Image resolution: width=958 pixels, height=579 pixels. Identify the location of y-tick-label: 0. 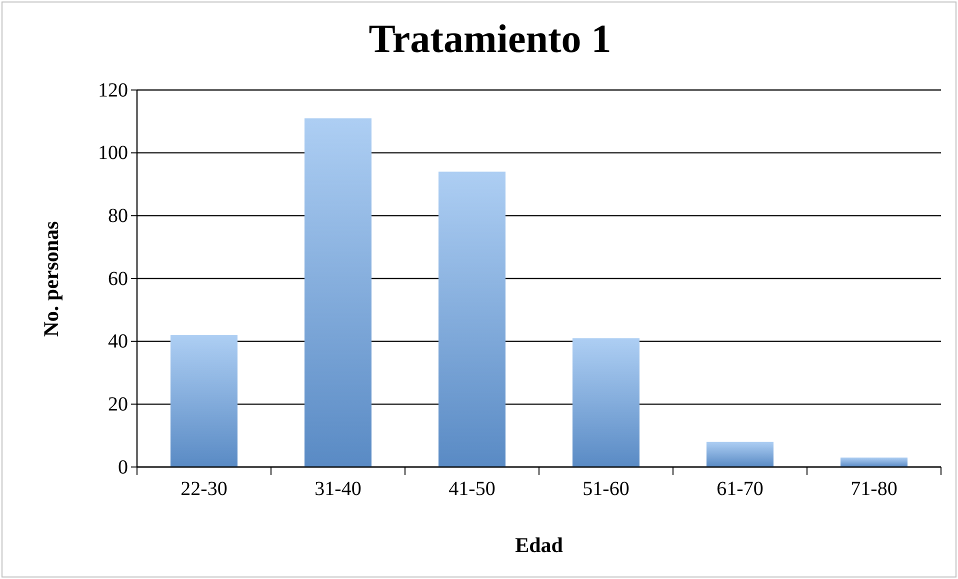
(123, 467).